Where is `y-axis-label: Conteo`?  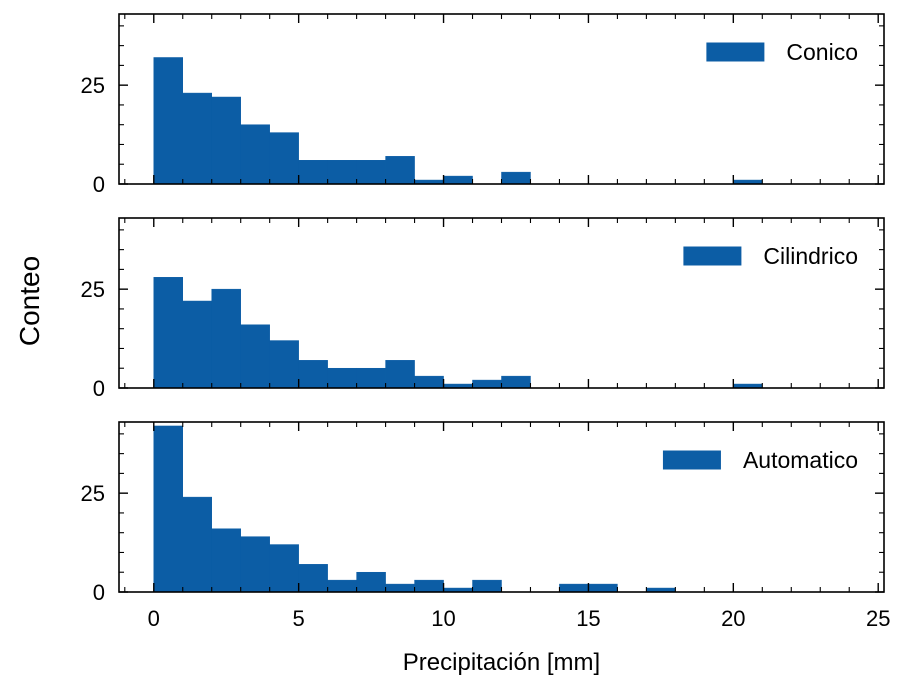 y-axis-label: Conteo is located at coordinates (29, 301).